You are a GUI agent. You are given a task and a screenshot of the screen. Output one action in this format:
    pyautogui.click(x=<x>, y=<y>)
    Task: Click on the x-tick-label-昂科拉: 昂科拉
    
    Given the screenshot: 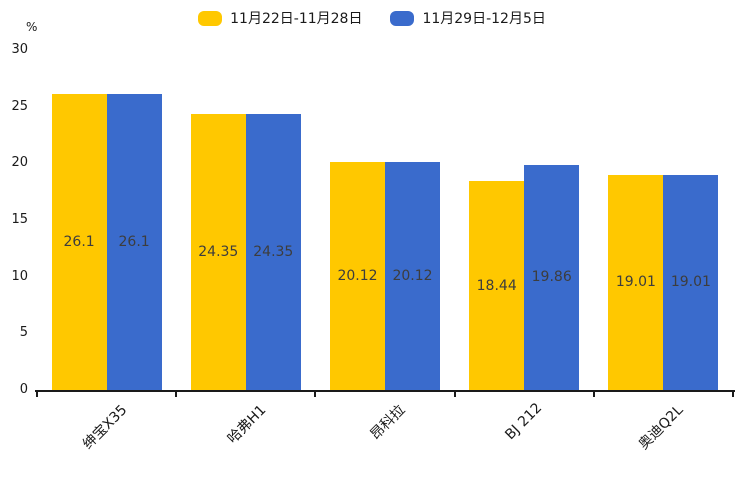 What is the action you would take?
    pyautogui.click(x=388, y=423)
    